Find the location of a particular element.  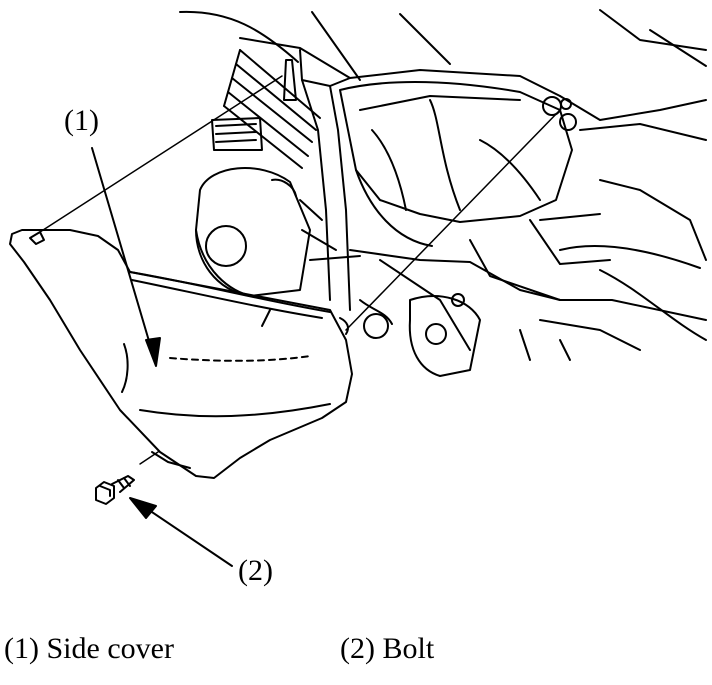

callout-label-side-cover: (1) is located at coordinates (81, 120).